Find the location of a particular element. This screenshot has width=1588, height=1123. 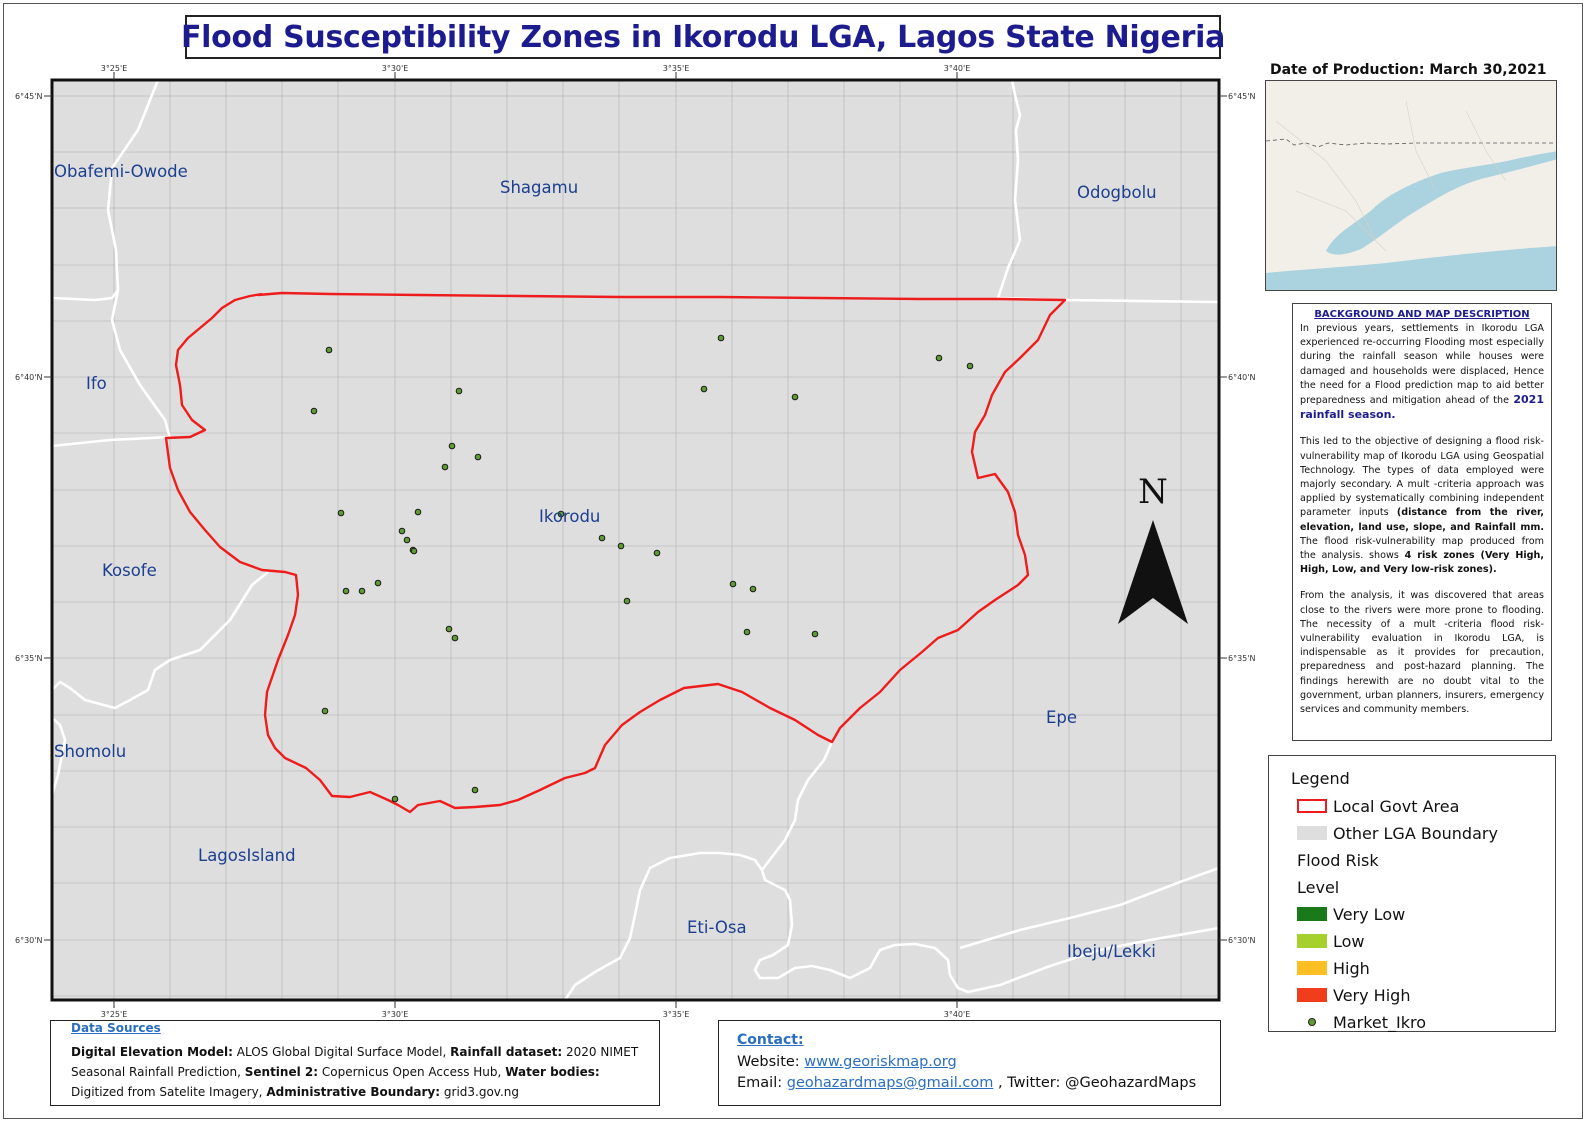

inset-map-graphic is located at coordinates (1411, 185).